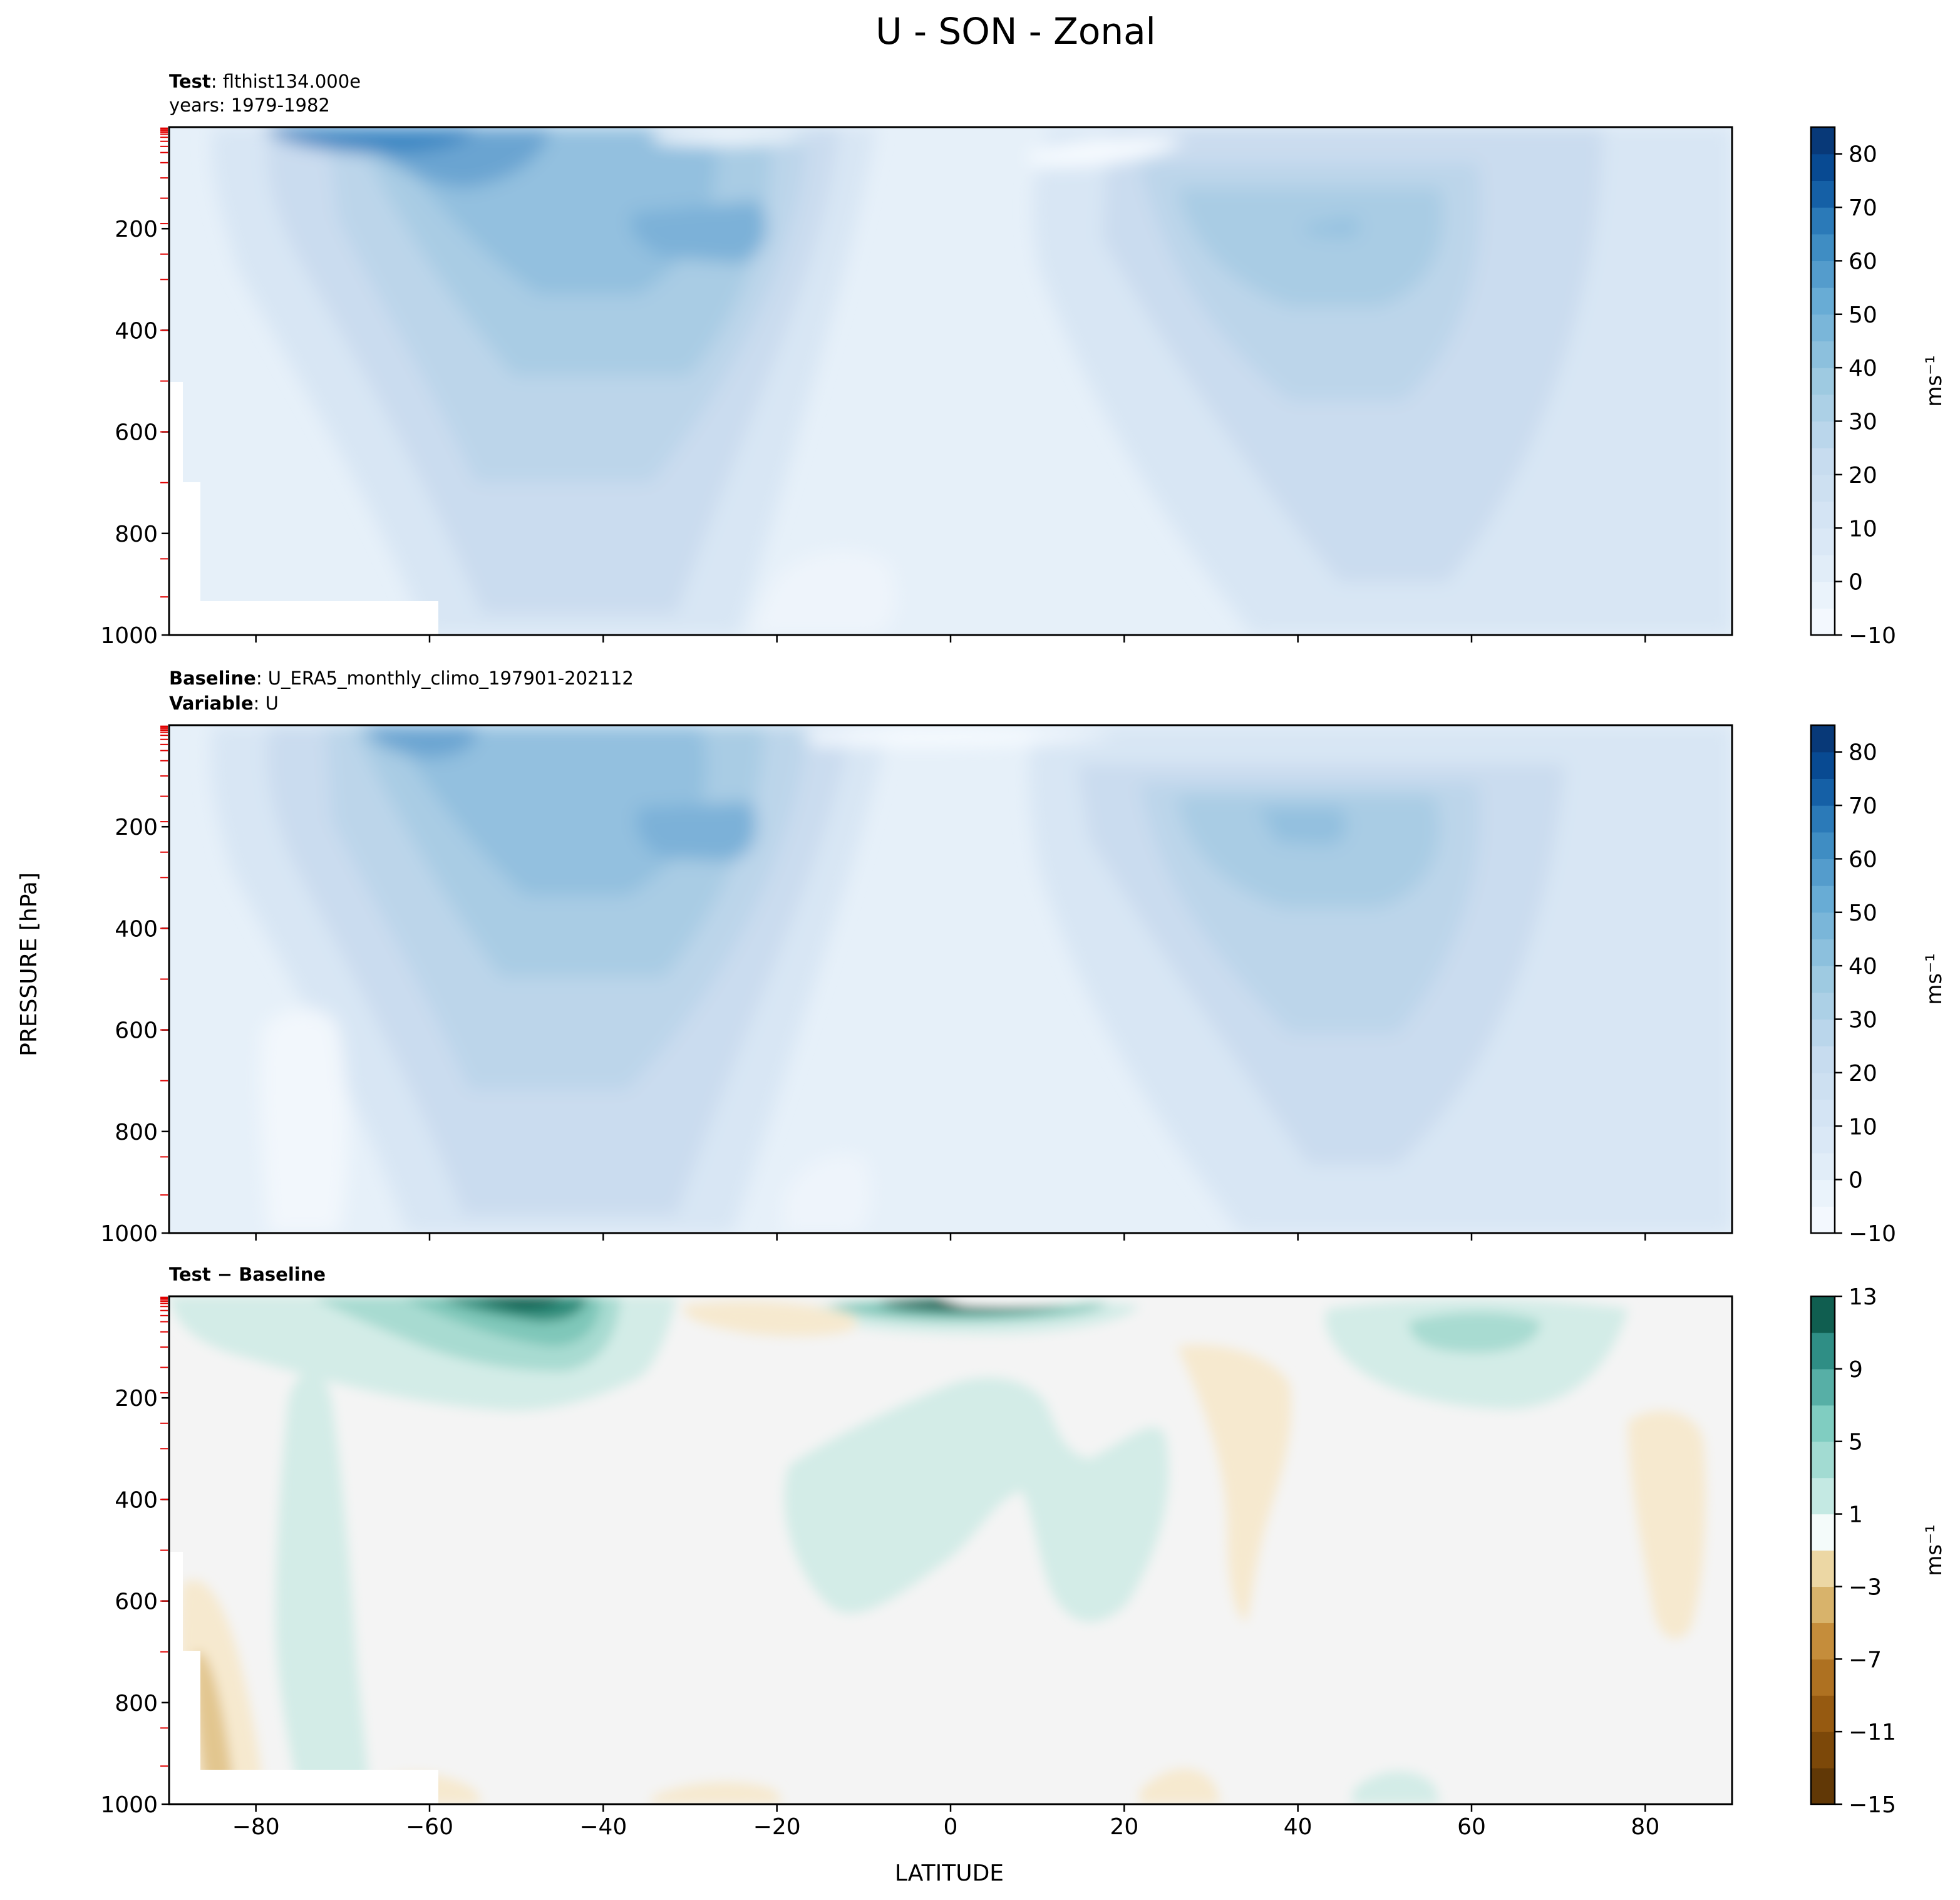 The width and height of the screenshot is (1960, 1900). What do you see at coordinates (212, 679) in the screenshot?
I see `panel-baseline-label-bold: Baseline` at bounding box center [212, 679].